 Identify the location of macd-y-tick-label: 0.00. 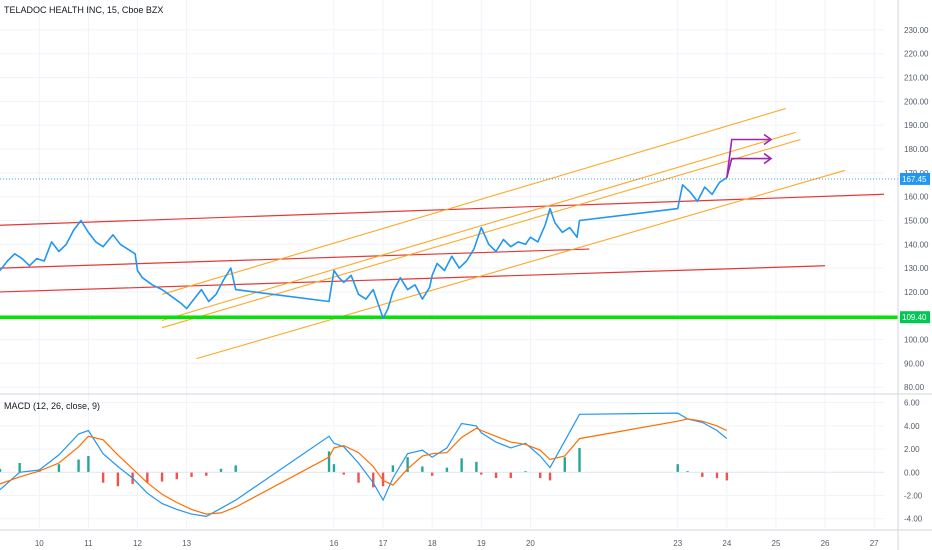
(912, 472).